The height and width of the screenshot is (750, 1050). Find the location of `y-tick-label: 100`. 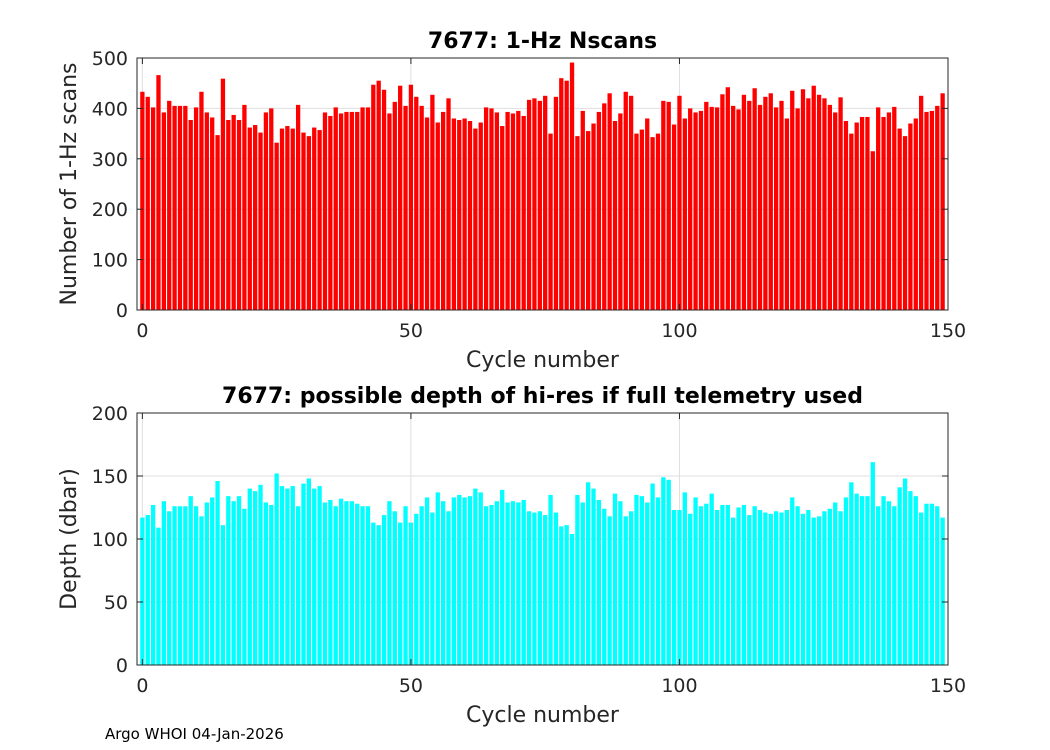

y-tick-label: 100 is located at coordinates (110, 540).